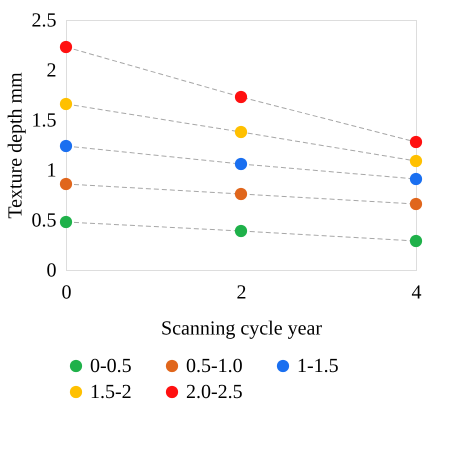  I want to click on y-tick-label: 2, so click(51, 71).